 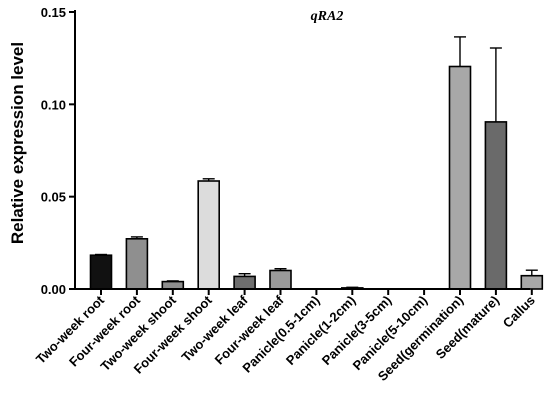 I want to click on y-axis-title: Relative expression level, so click(x=17, y=143).